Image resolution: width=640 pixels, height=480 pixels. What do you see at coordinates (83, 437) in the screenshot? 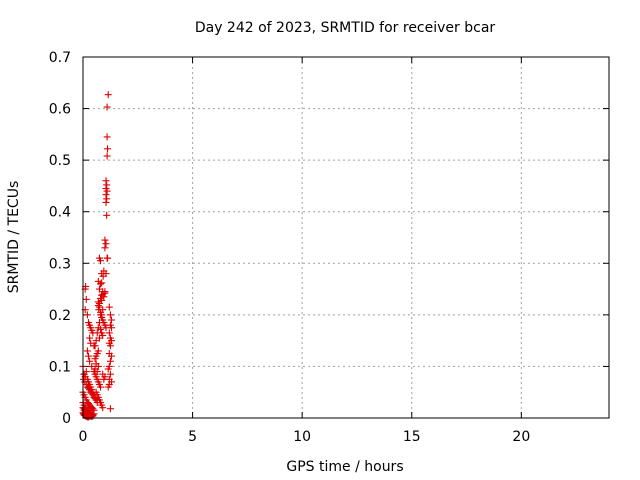
I see `x-tick-label: 0` at bounding box center [83, 437].